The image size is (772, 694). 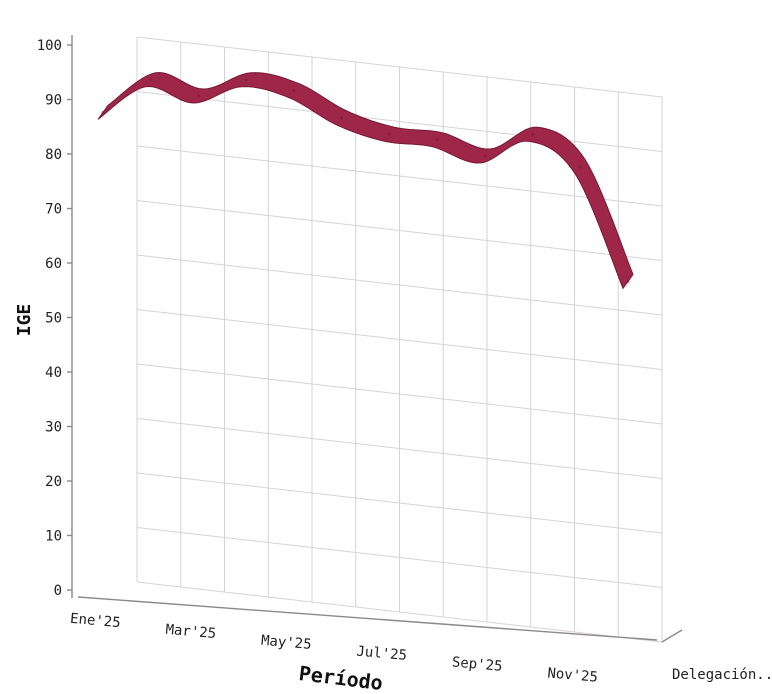 What do you see at coordinates (573, 675) in the screenshot?
I see `x-tick-label: Nov'25` at bounding box center [573, 675].